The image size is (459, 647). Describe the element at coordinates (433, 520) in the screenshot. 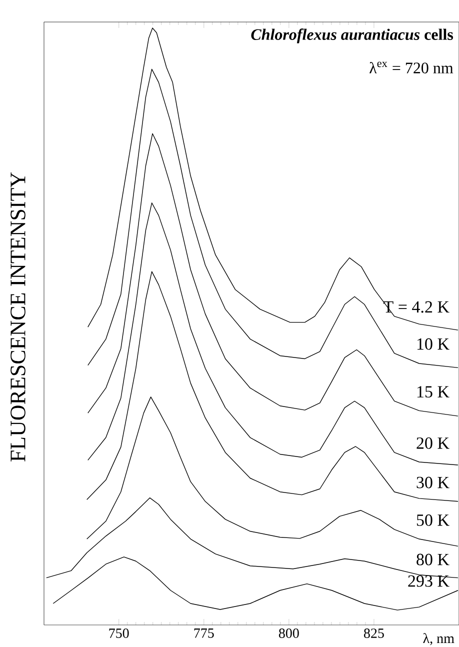

I see `series-label: 50 K` at that location.